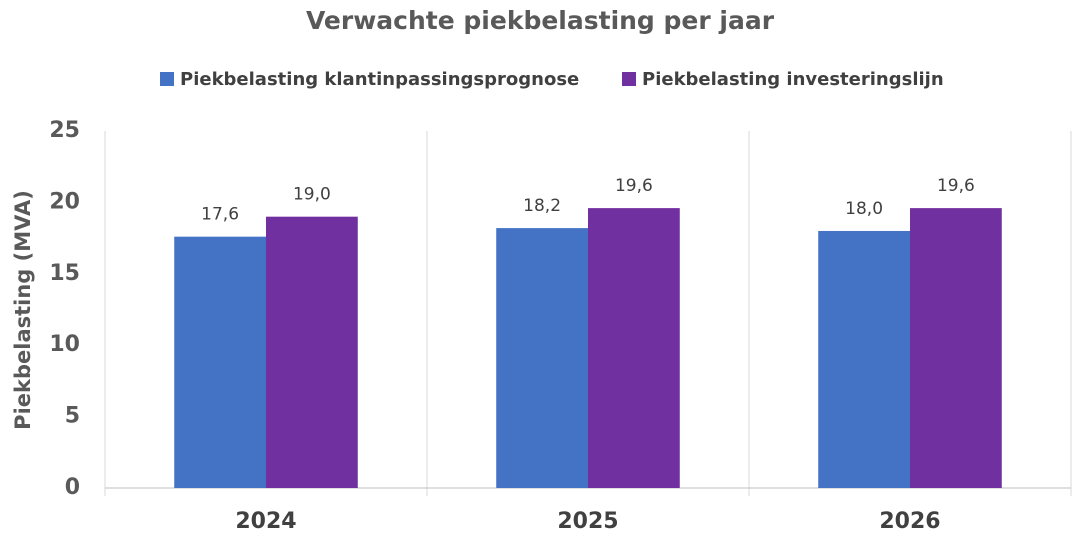 This screenshot has height=537, width=1073. Describe the element at coordinates (64, 201) in the screenshot. I see `y-tick-label: 20` at that location.